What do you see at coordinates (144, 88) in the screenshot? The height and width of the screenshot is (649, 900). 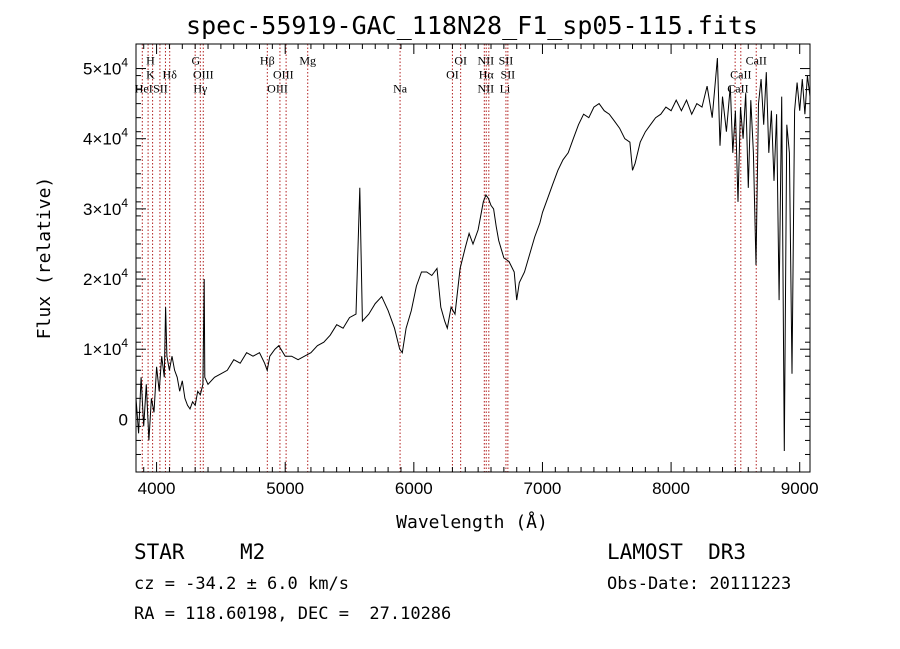 I see `line-label: HeI` at bounding box center [144, 88].